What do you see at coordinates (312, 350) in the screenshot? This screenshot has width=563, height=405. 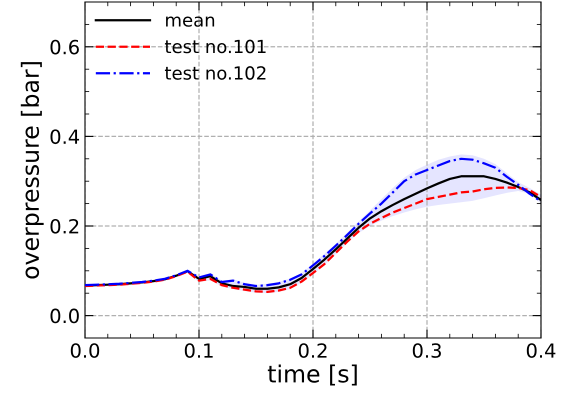 I see `x-tick-label: 0.2` at bounding box center [312, 350].